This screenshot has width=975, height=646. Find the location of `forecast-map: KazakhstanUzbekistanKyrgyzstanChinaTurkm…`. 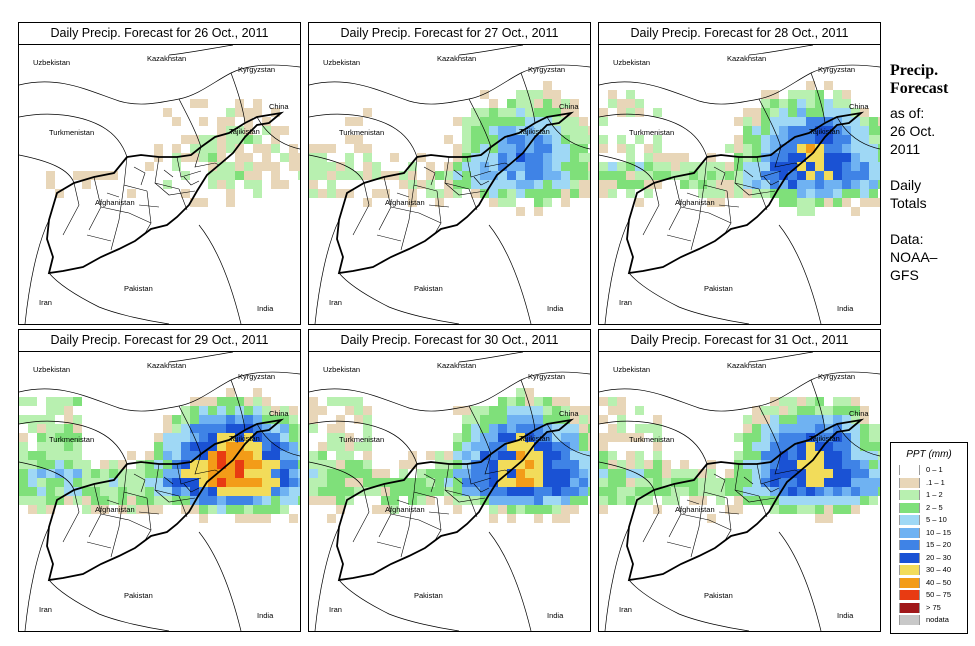

forecast-map: KazakhstanUzbekistanKyrgyzstanChinaTurkm… is located at coordinates (159, 491).